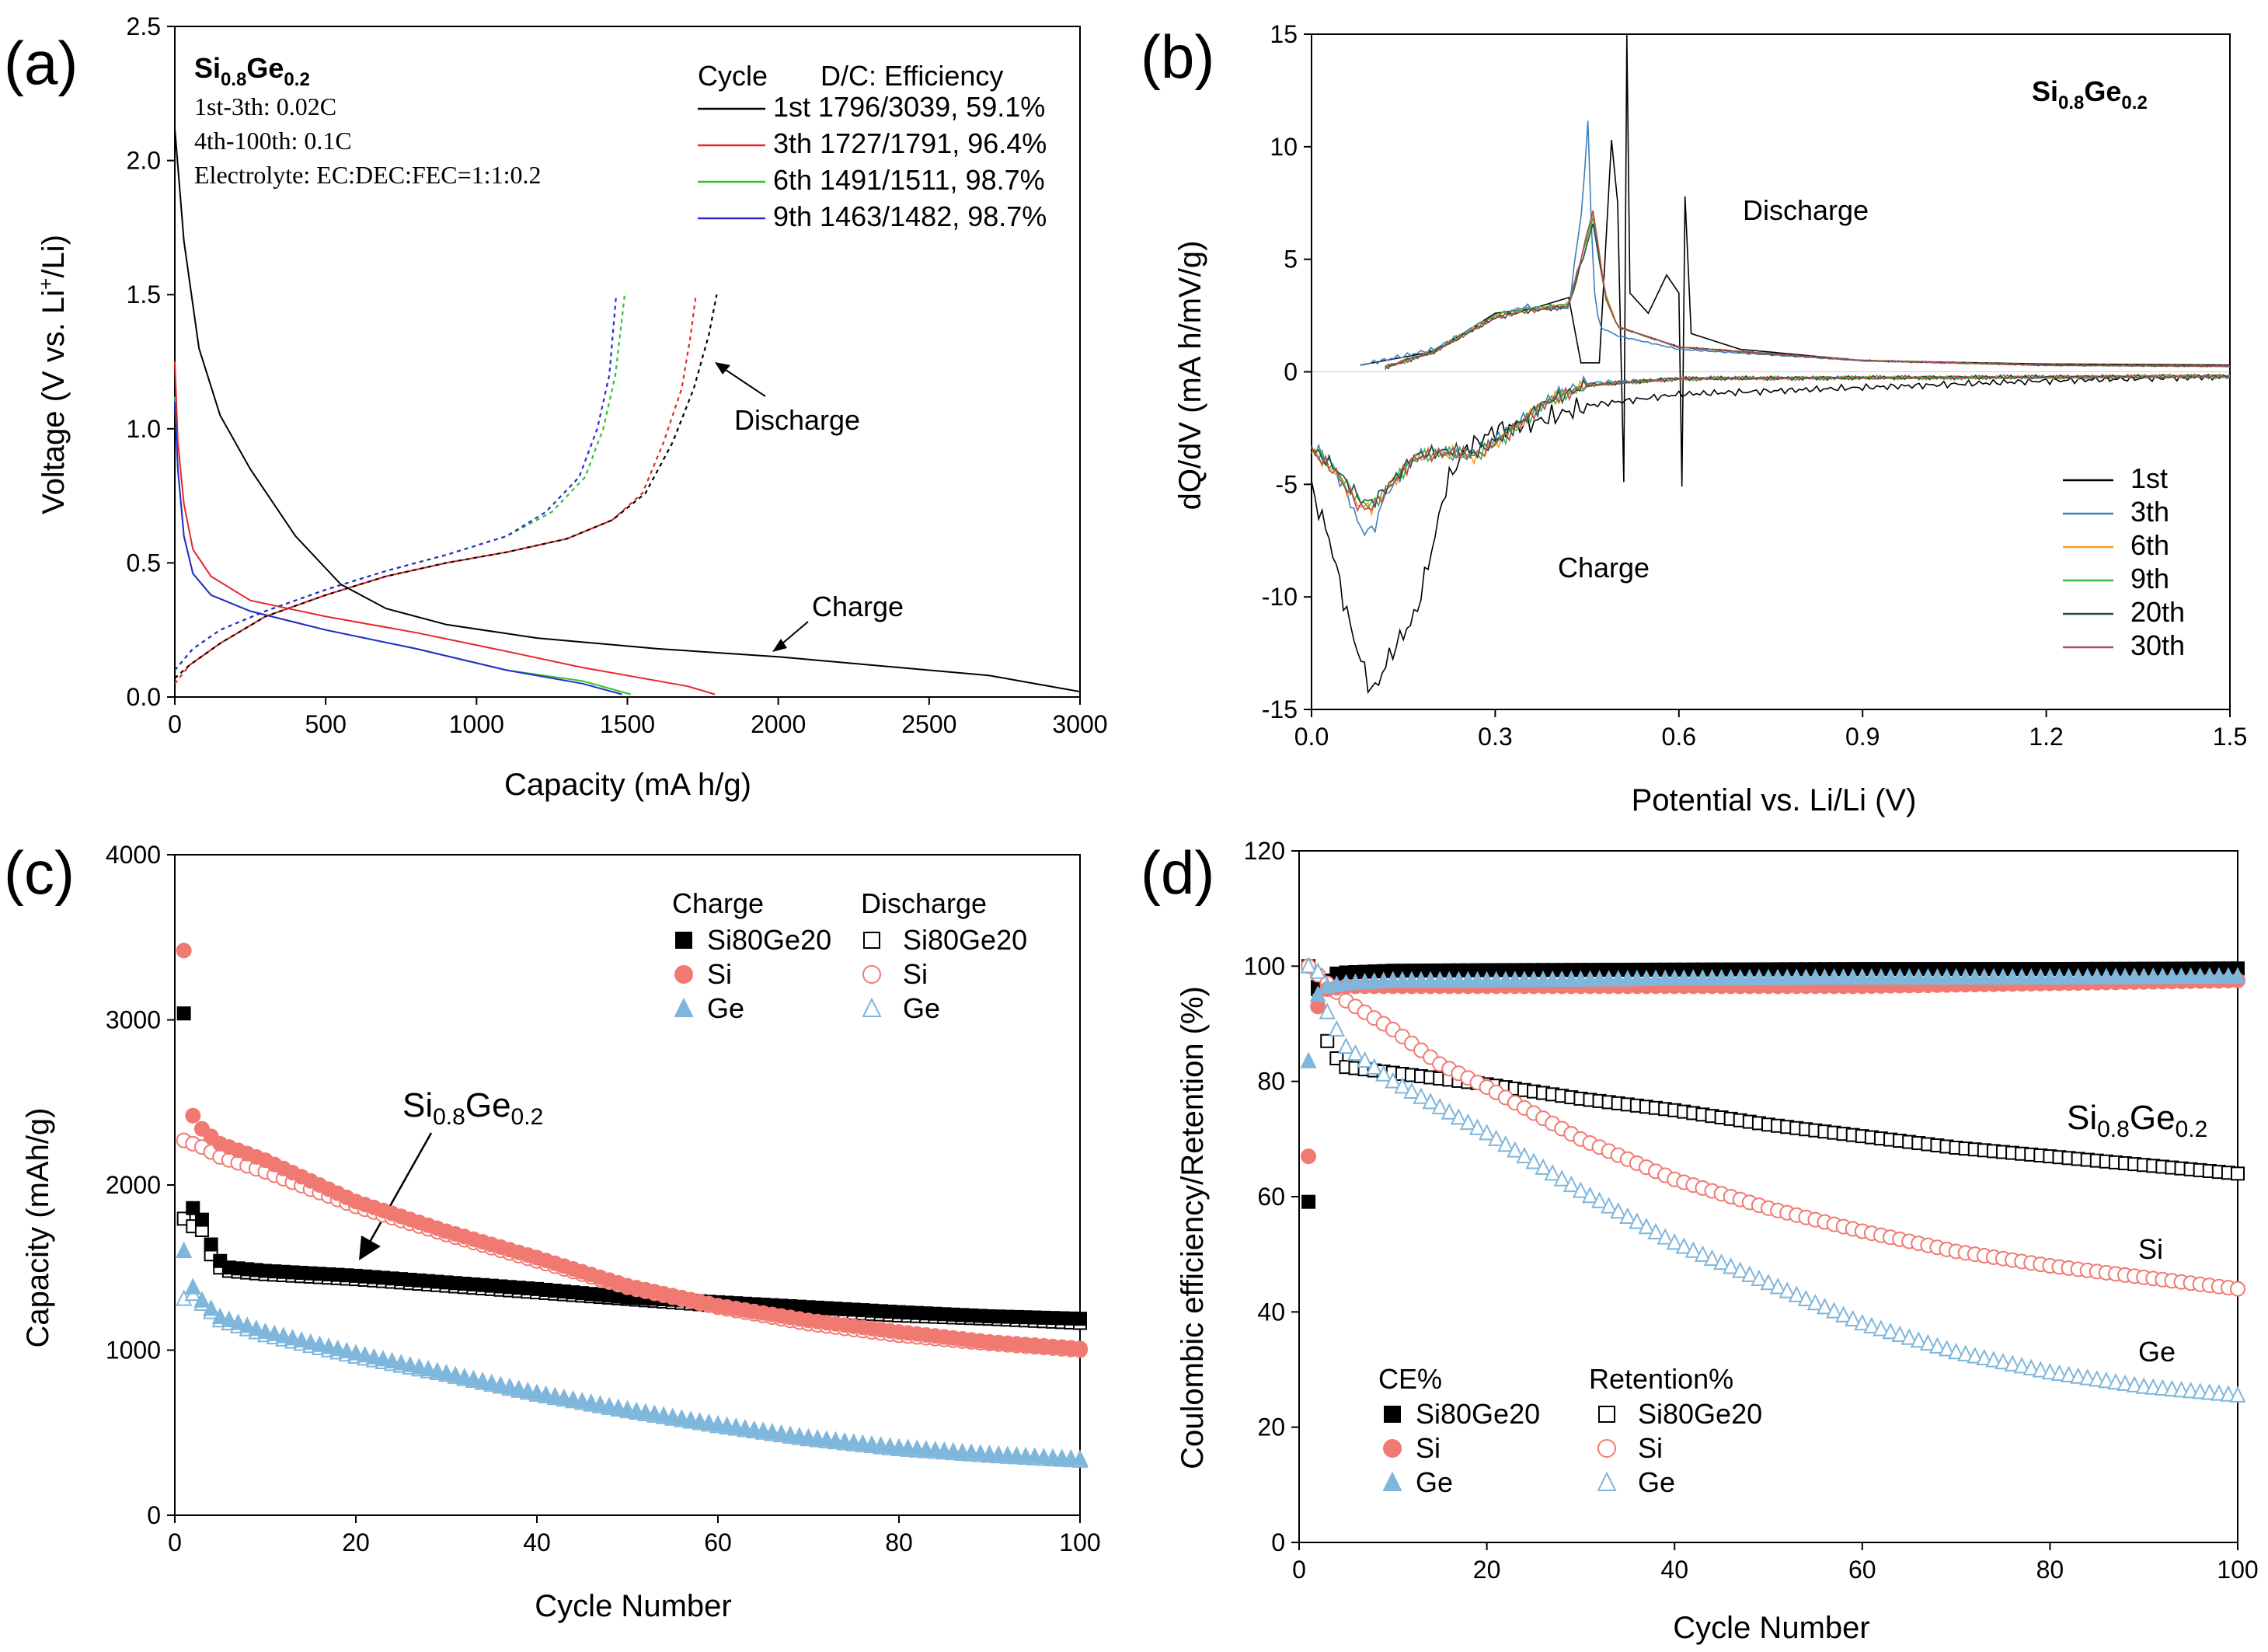 The height and width of the screenshot is (1652, 2268). Describe the element at coordinates (144, 26) in the screenshot. I see `panel-a-ytick-label: 2.5` at that location.